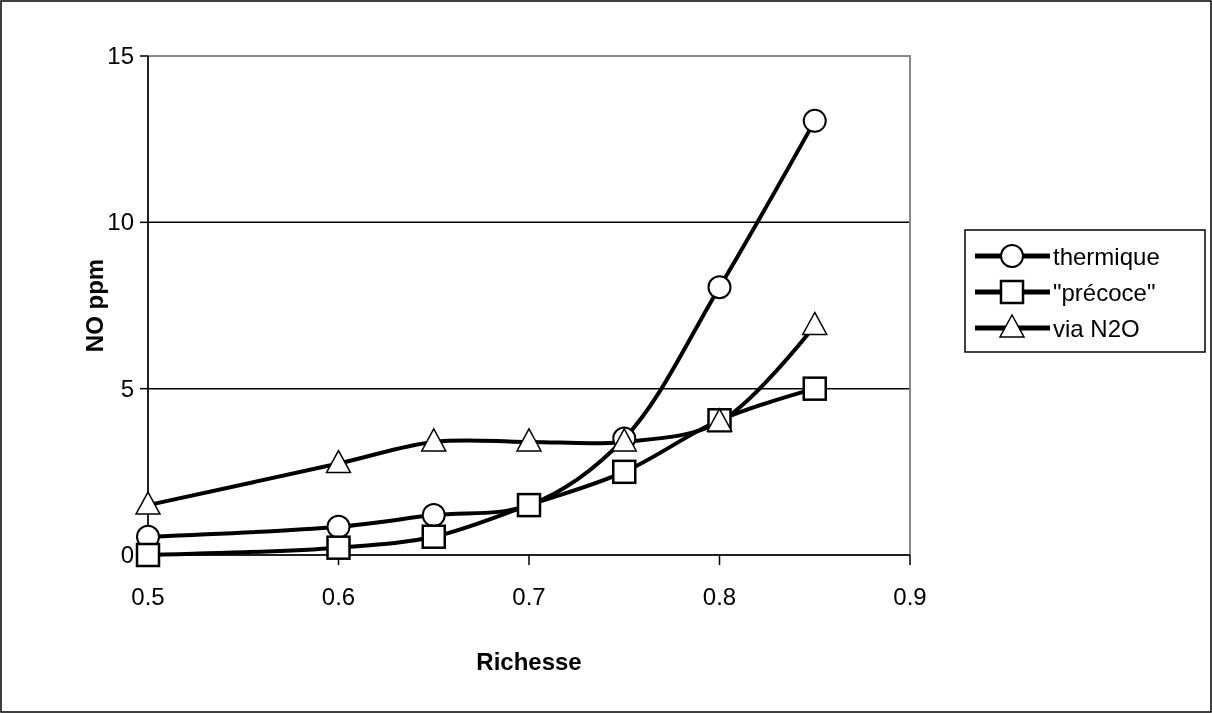 Image resolution: width=1212 pixels, height=713 pixels. Describe the element at coordinates (120, 55) in the screenshot. I see `y-tick-label: 15` at that location.